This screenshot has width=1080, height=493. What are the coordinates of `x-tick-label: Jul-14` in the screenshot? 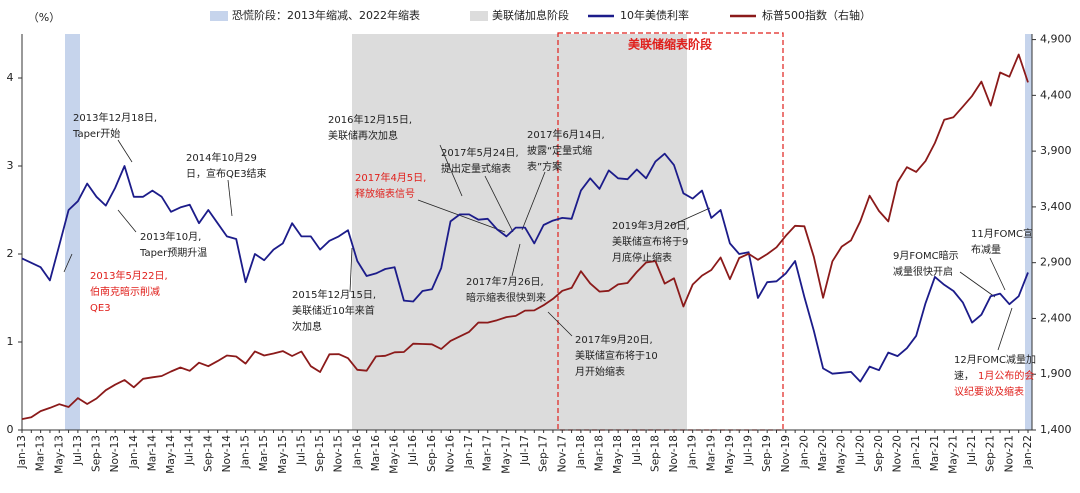 It's located at (190, 450).